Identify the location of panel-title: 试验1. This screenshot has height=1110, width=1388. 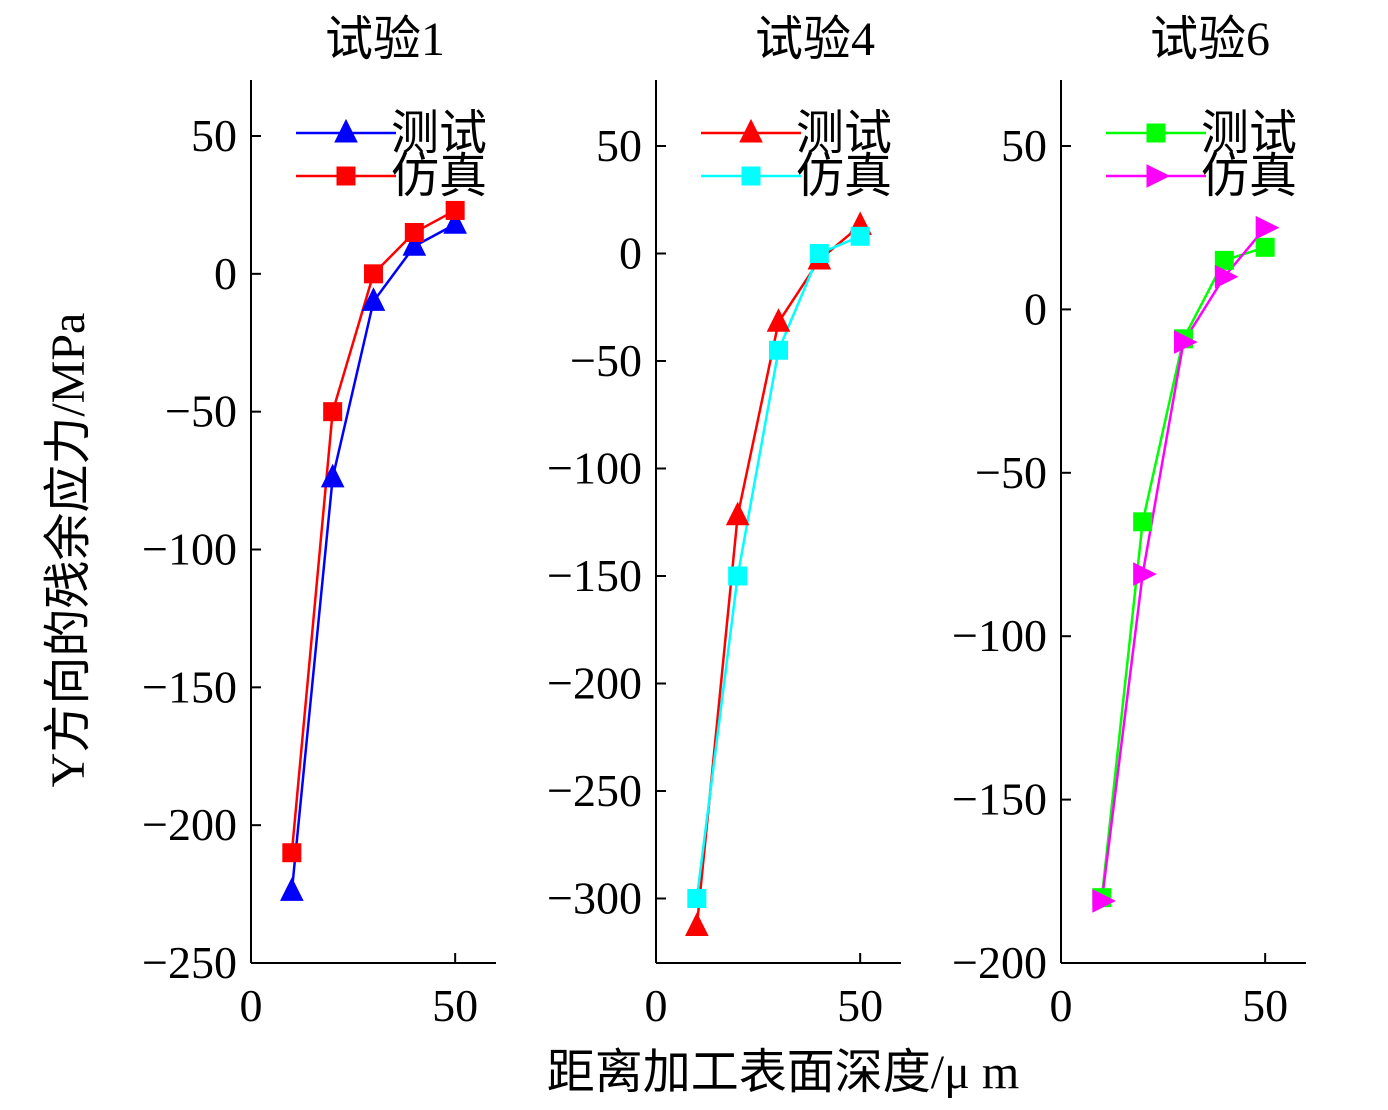
(385, 39).